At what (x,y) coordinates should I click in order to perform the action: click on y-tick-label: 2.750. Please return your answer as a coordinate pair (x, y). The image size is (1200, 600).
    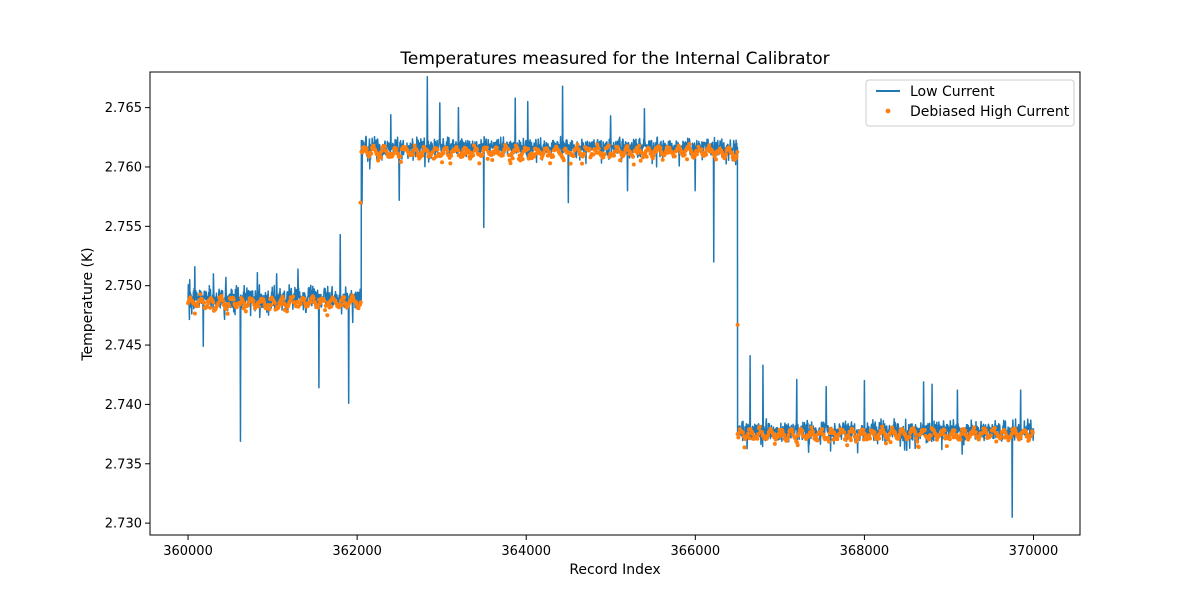
    Looking at the image, I should click on (123, 286).